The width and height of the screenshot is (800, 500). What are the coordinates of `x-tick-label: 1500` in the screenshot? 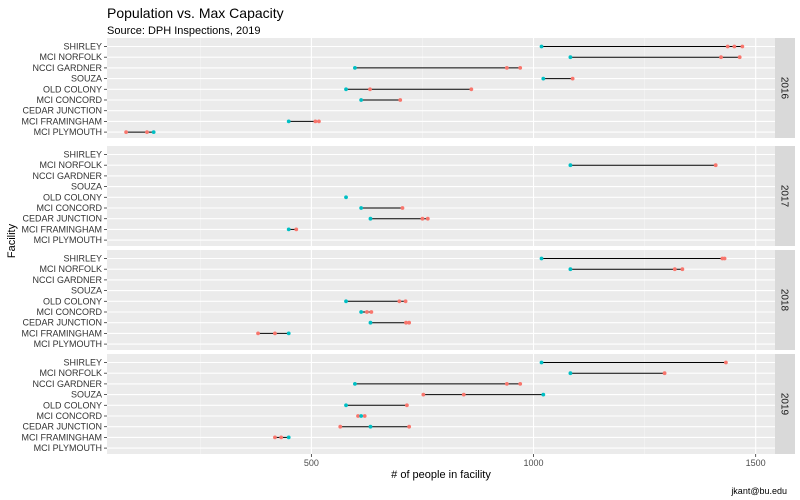 It's located at (756, 463).